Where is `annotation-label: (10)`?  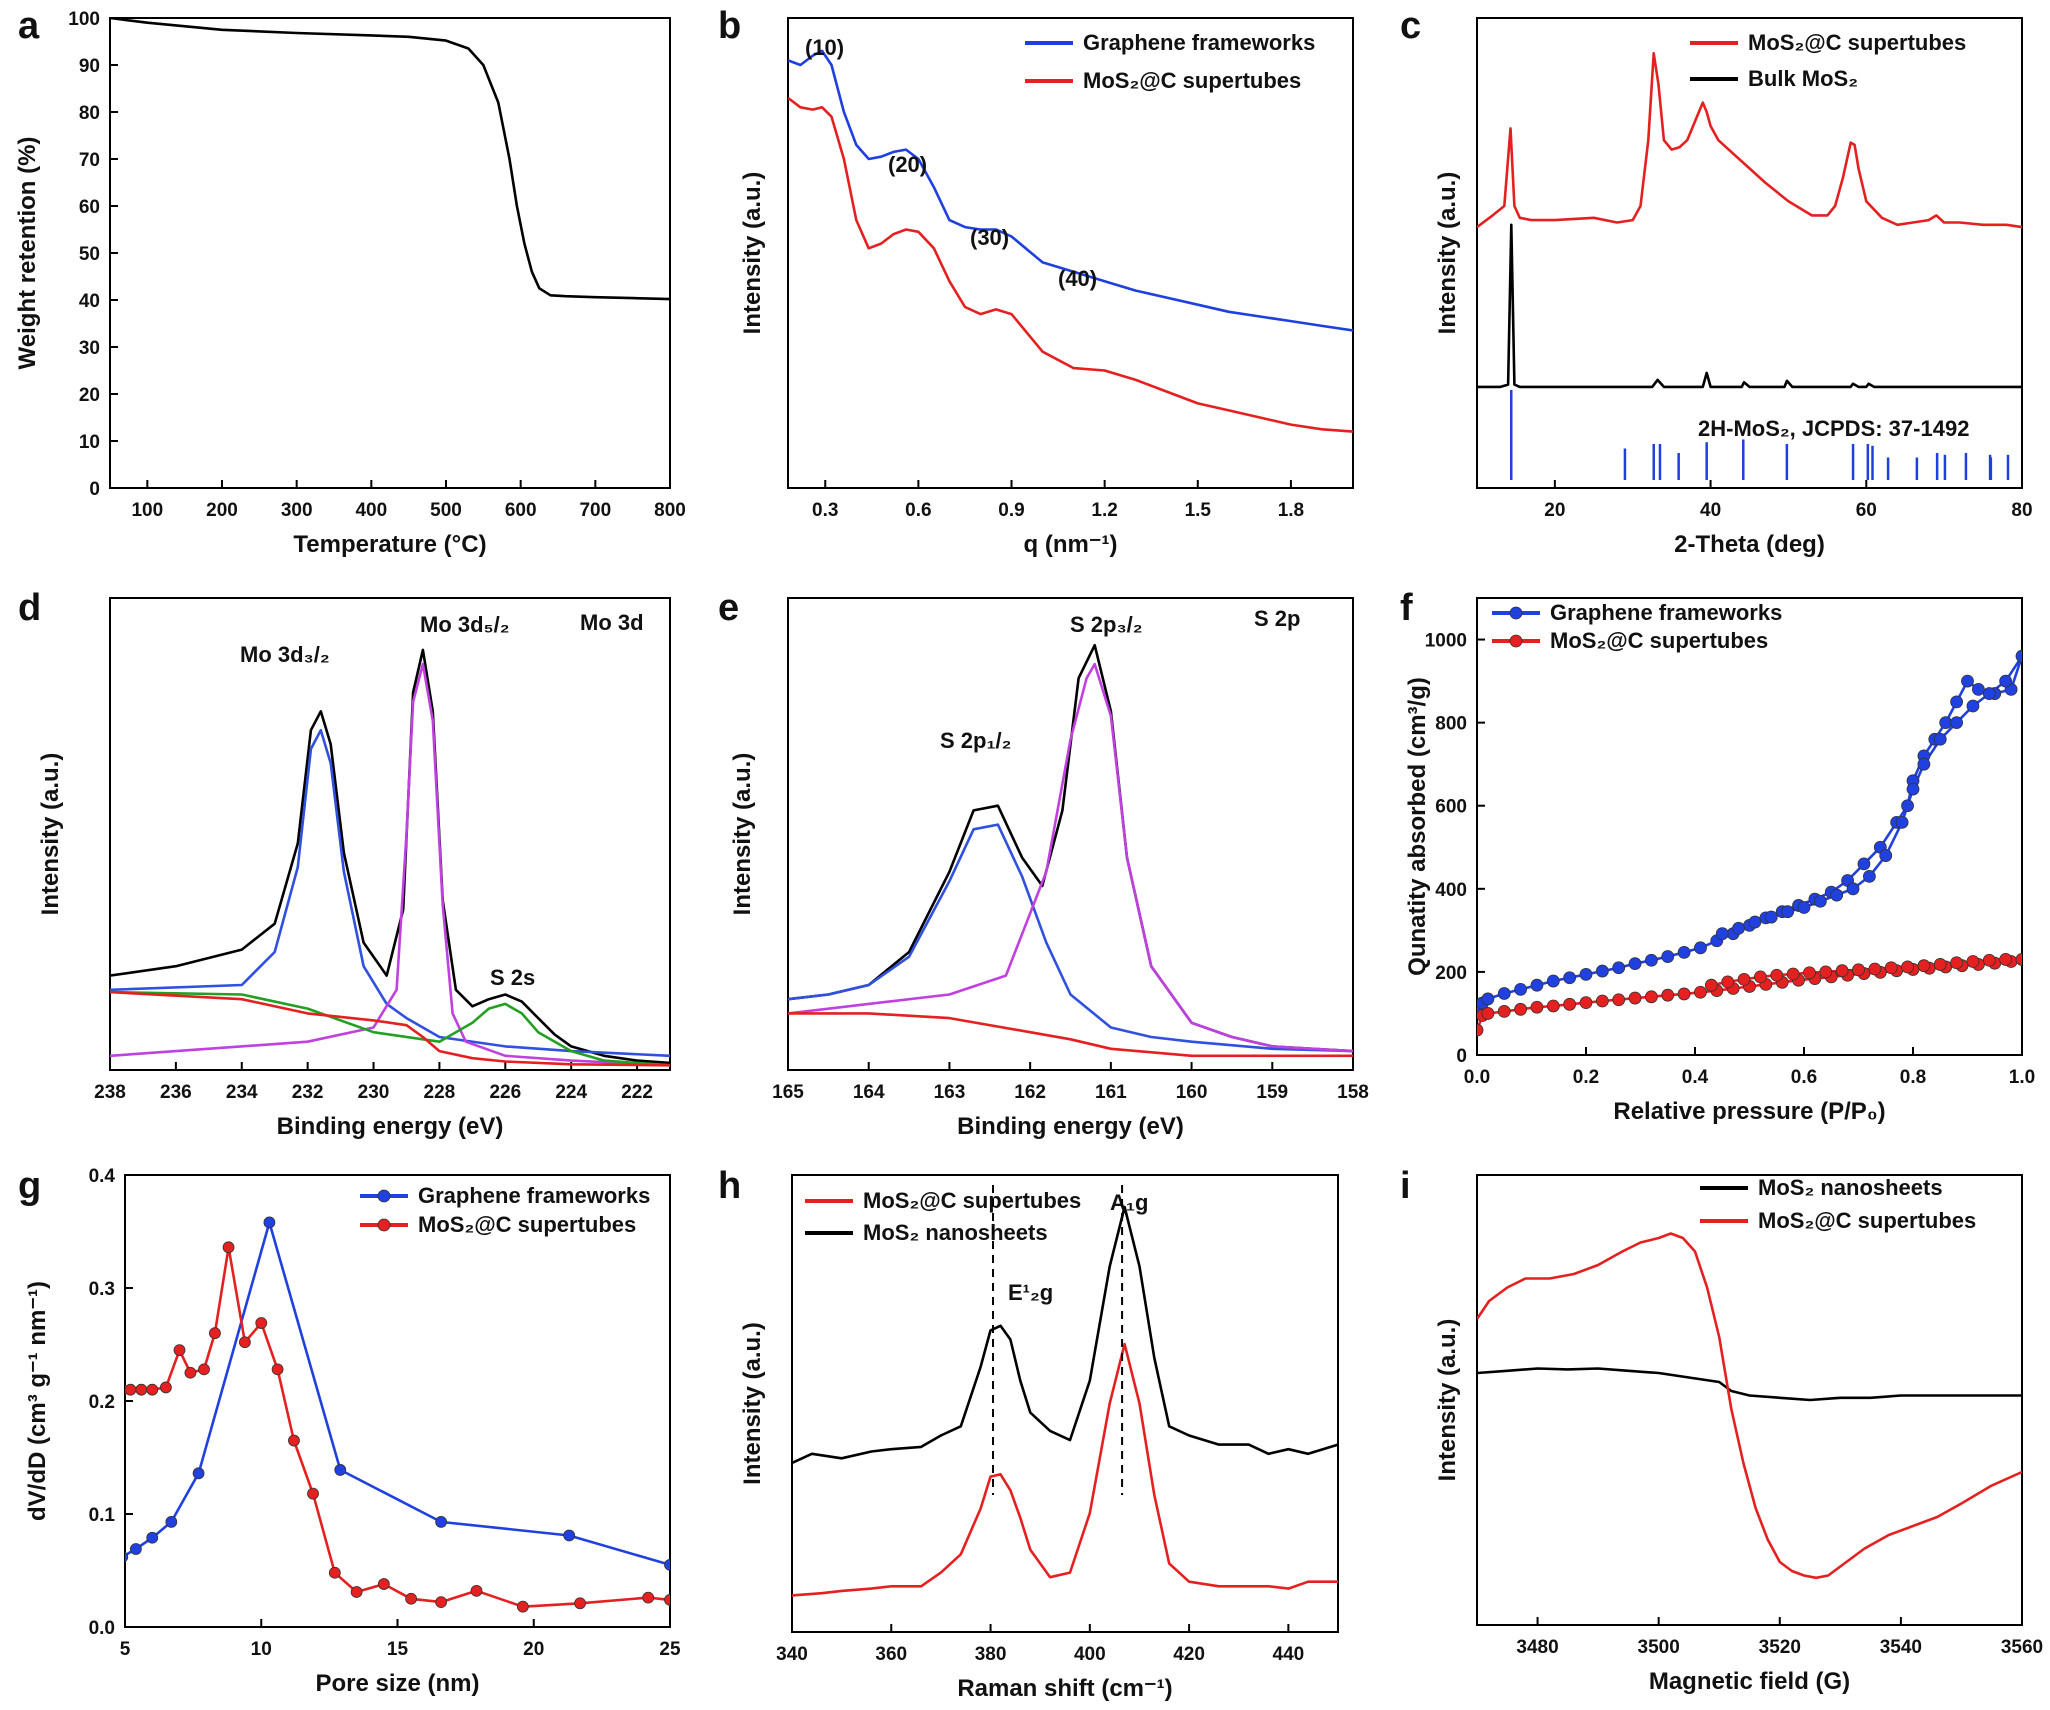
annotation-label: (10) is located at coordinates (824, 47).